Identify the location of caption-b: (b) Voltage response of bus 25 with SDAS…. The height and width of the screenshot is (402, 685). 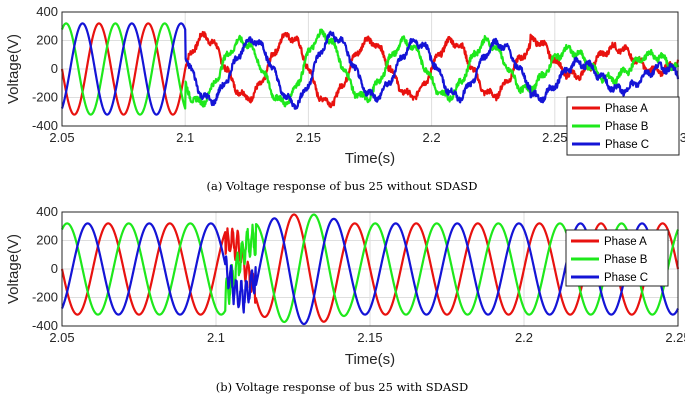
(342, 387).